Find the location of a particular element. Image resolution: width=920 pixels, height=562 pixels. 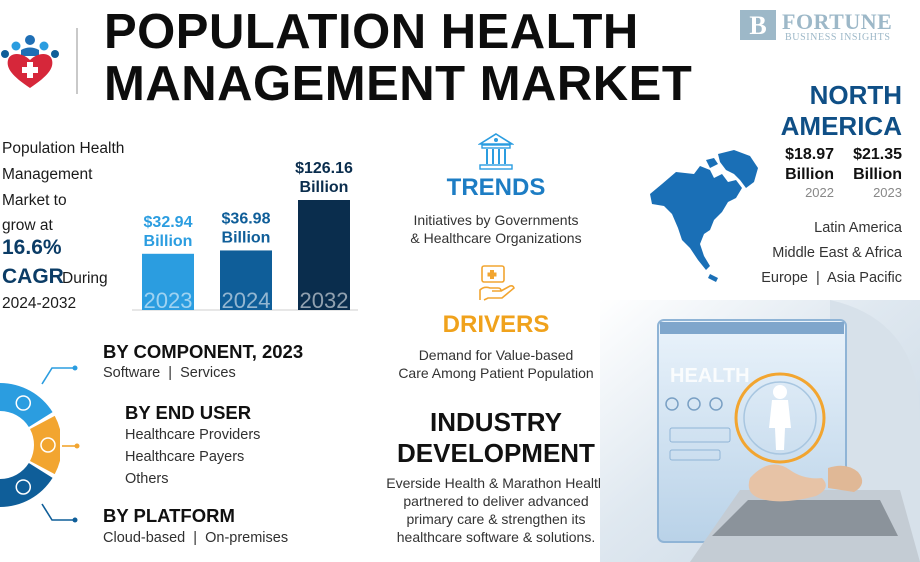

bar-value-label: $32.94 is located at coordinates (168, 222).